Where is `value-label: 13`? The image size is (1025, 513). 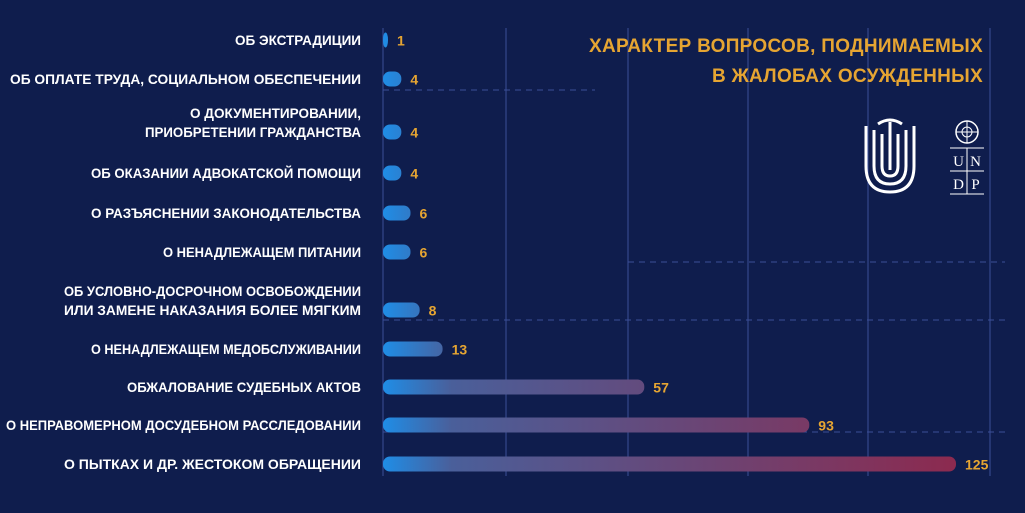
value-label: 13 is located at coordinates (460, 350).